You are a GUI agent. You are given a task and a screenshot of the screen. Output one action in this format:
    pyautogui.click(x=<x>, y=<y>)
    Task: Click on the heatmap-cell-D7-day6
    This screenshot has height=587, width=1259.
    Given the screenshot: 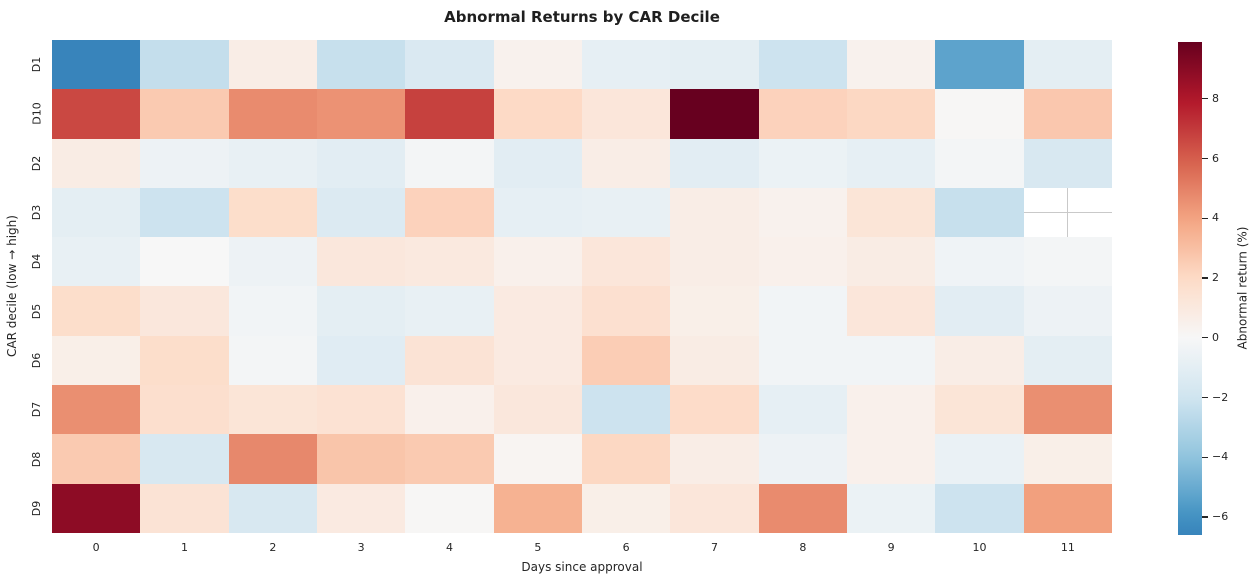 What is the action you would take?
    pyautogui.click(x=626, y=410)
    